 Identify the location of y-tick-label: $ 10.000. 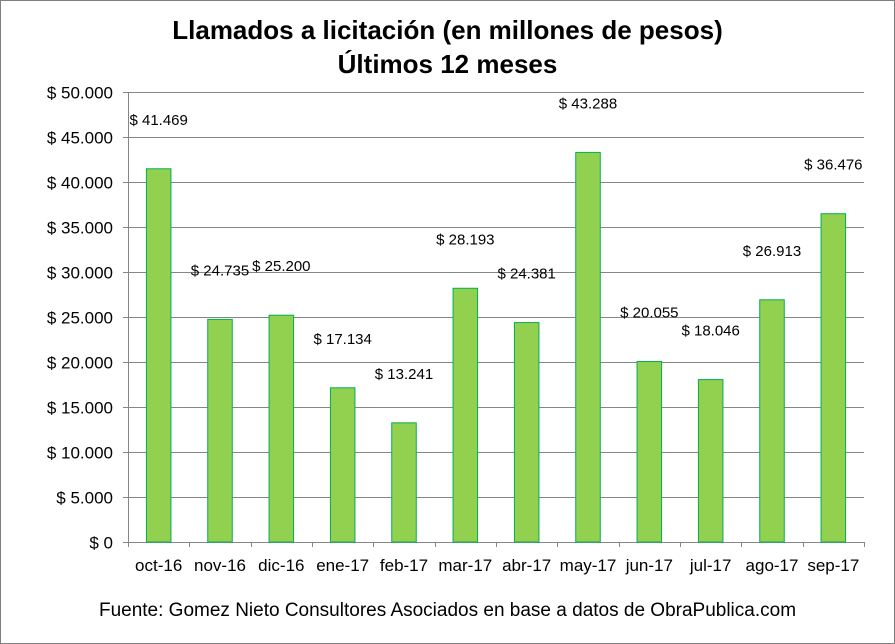
(80, 453).